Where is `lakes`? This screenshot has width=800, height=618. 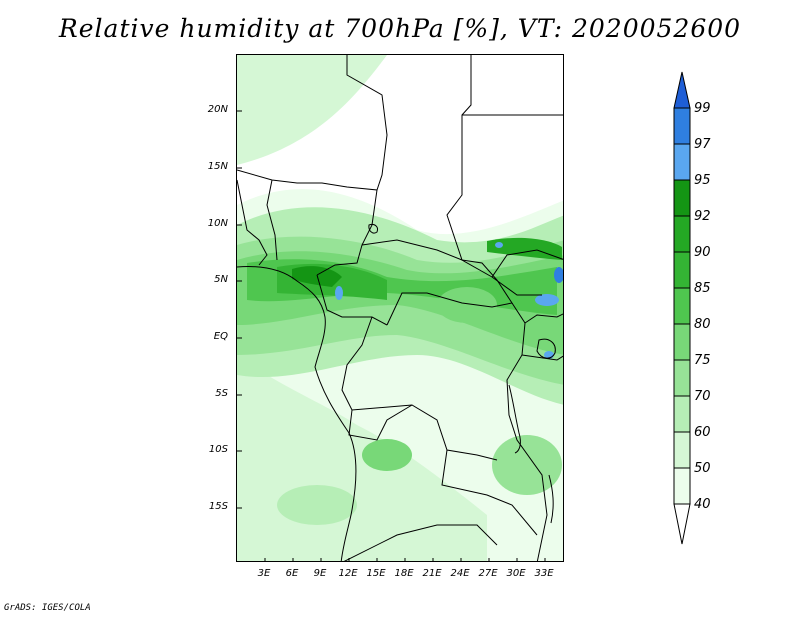
lakes is located at coordinates (462, 374).